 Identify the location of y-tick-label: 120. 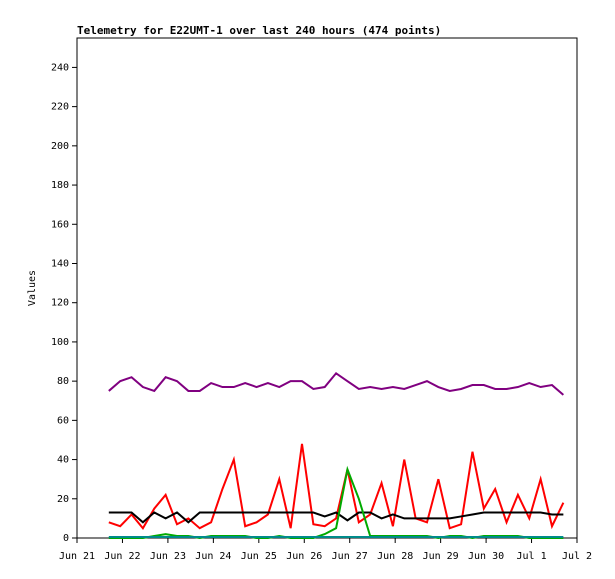
(60, 303).